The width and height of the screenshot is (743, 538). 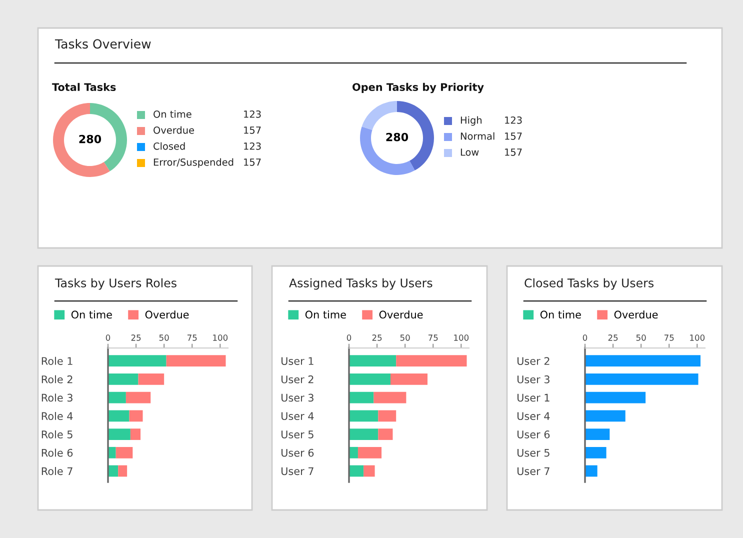 What do you see at coordinates (57, 360) in the screenshot?
I see `y-tick-label: Role 1` at bounding box center [57, 360].